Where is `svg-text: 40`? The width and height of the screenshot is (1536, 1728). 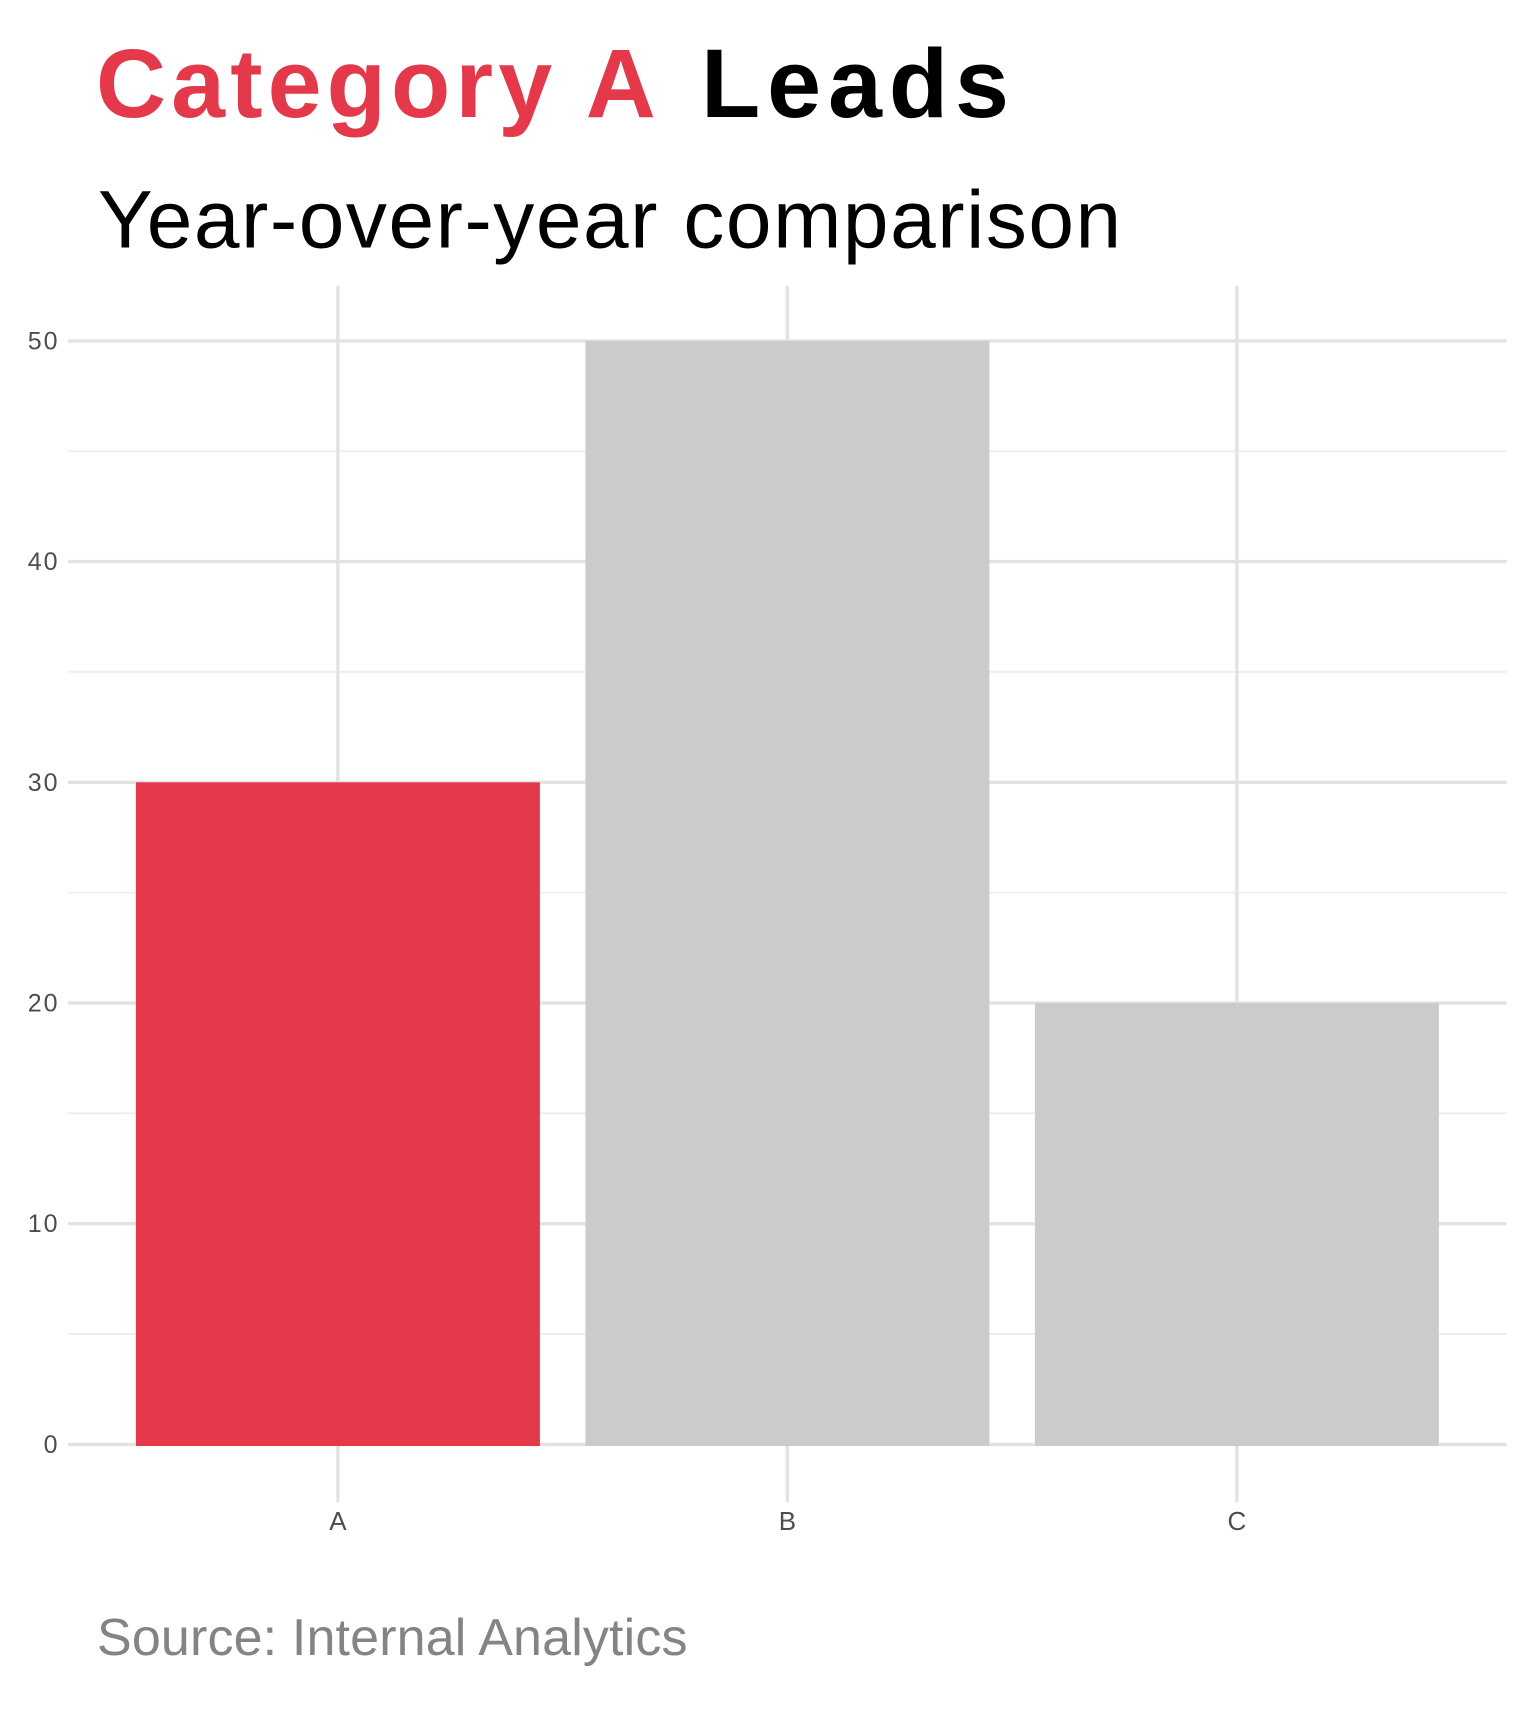 svg-text: 40 is located at coordinates (44, 562).